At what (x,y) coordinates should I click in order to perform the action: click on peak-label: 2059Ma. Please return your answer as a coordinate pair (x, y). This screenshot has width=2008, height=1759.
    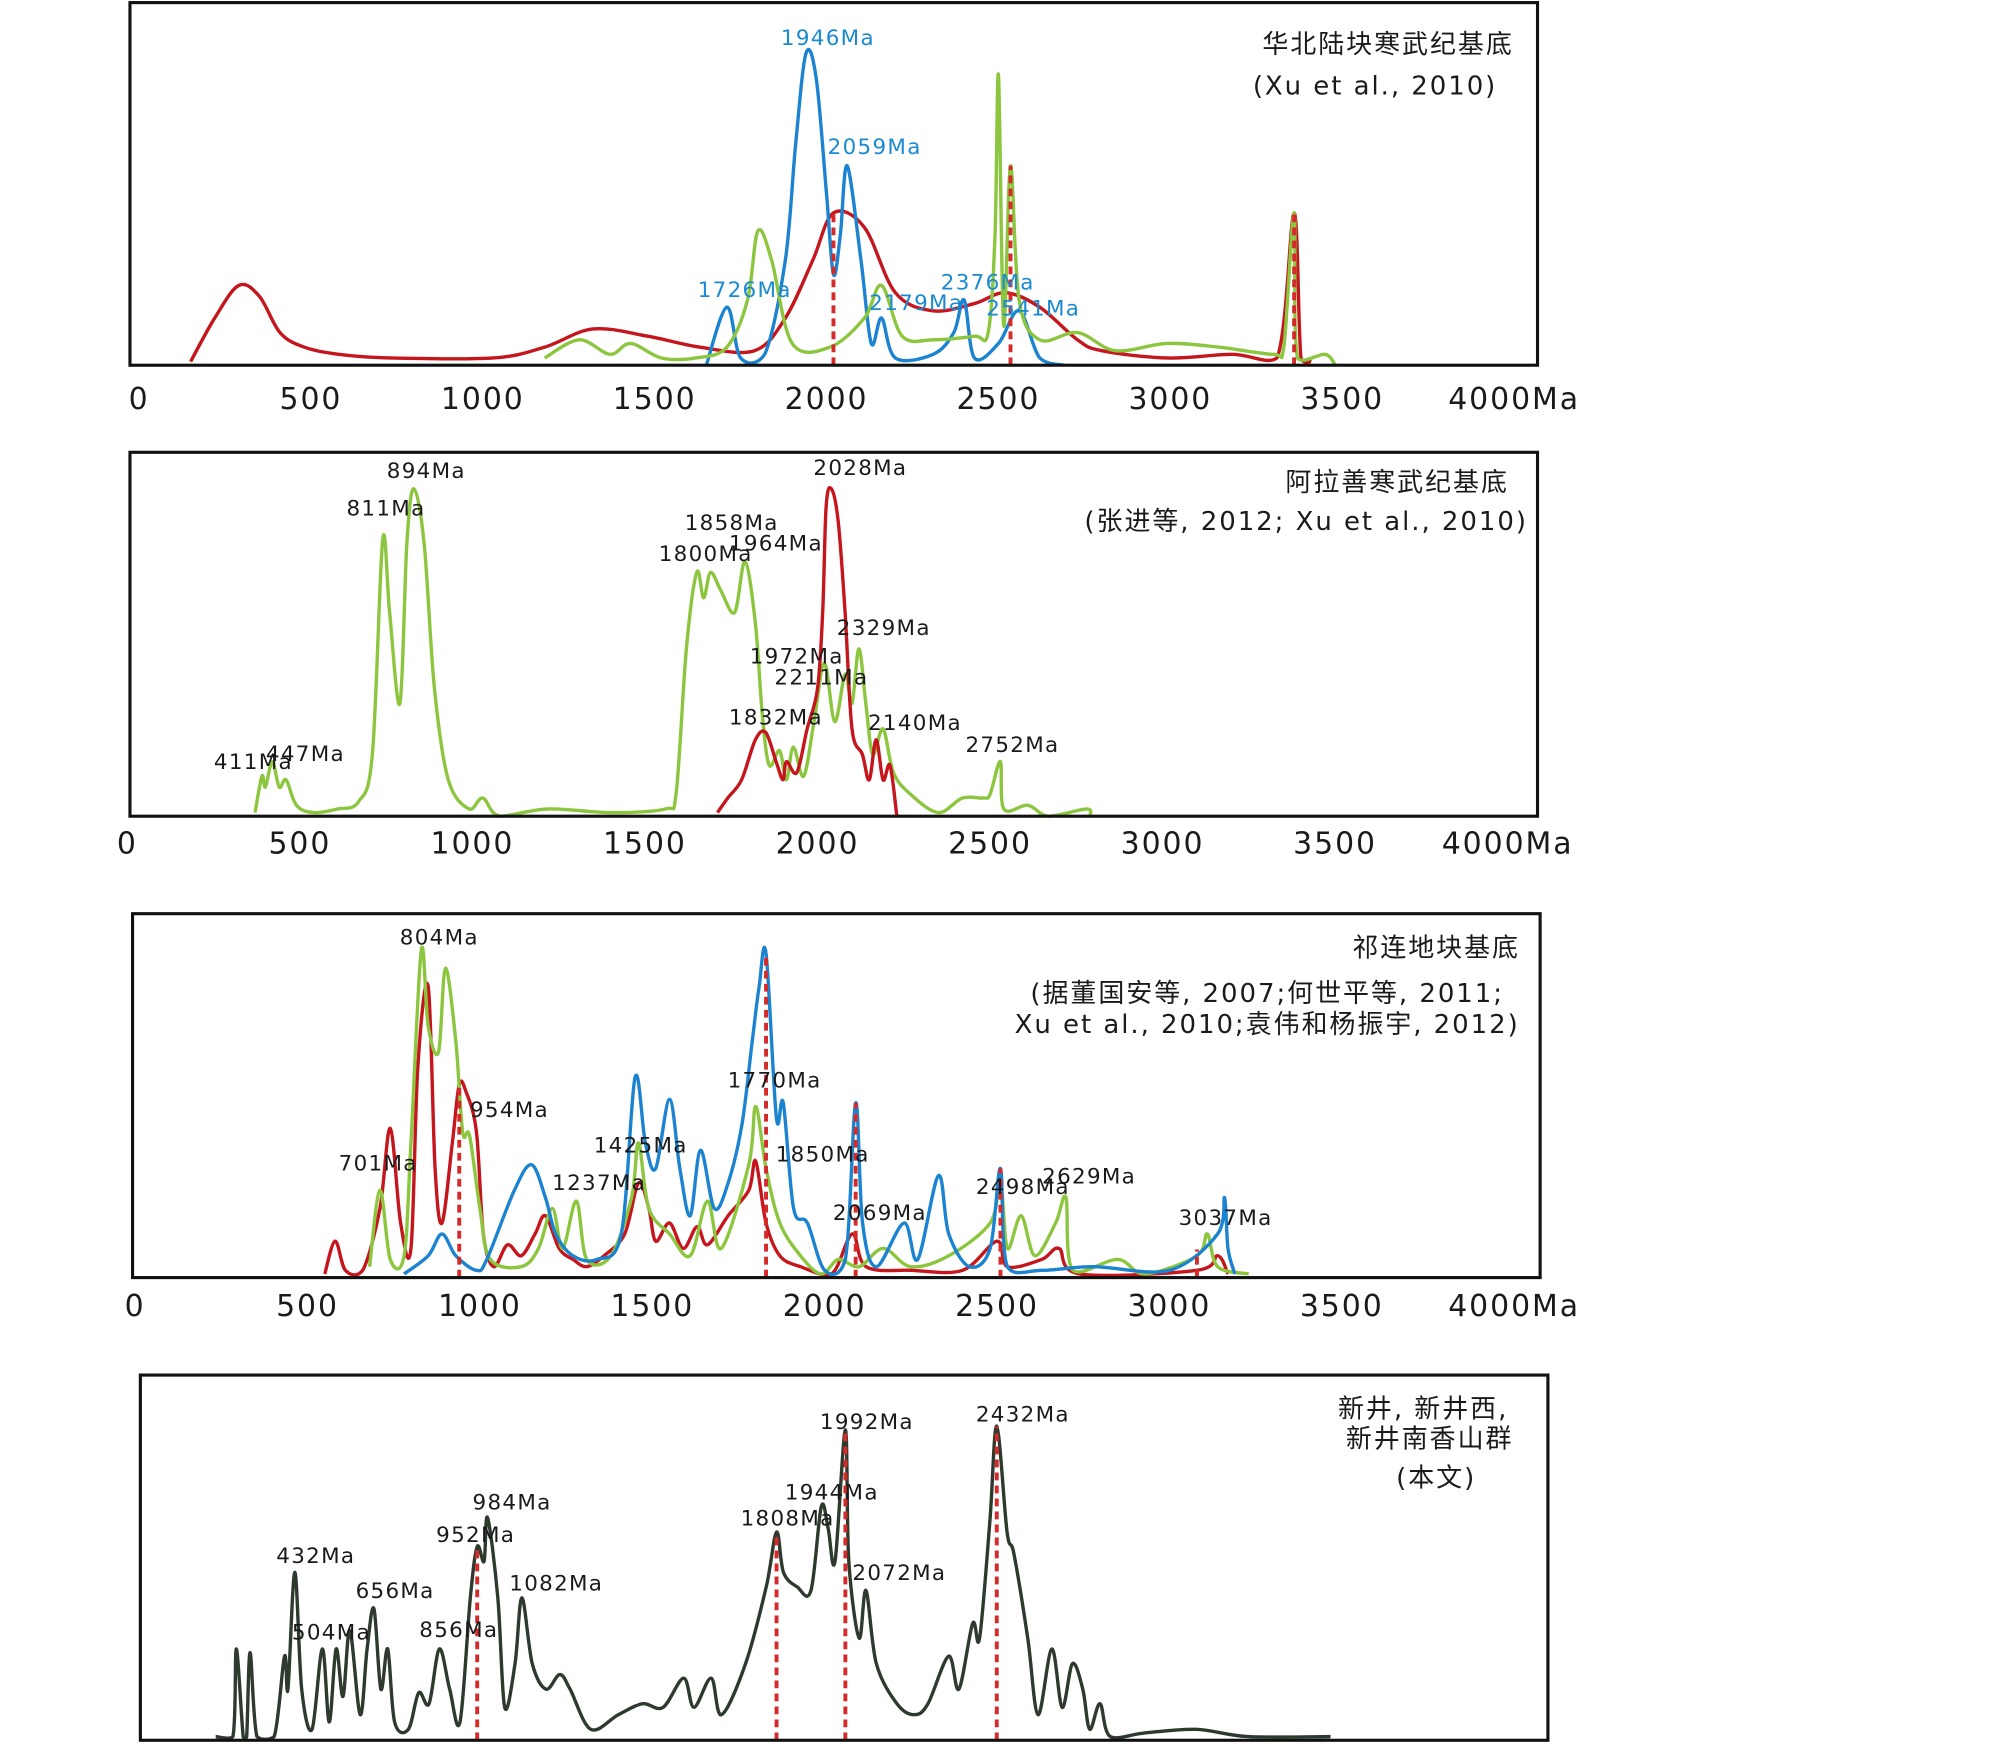
    Looking at the image, I should click on (875, 147).